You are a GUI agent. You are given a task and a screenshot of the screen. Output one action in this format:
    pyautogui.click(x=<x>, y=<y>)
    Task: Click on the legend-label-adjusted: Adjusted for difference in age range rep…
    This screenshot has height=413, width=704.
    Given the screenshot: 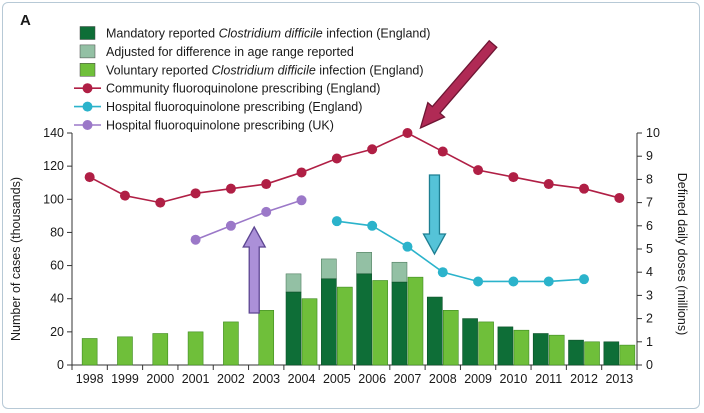 What is the action you would take?
    pyautogui.click(x=230, y=52)
    